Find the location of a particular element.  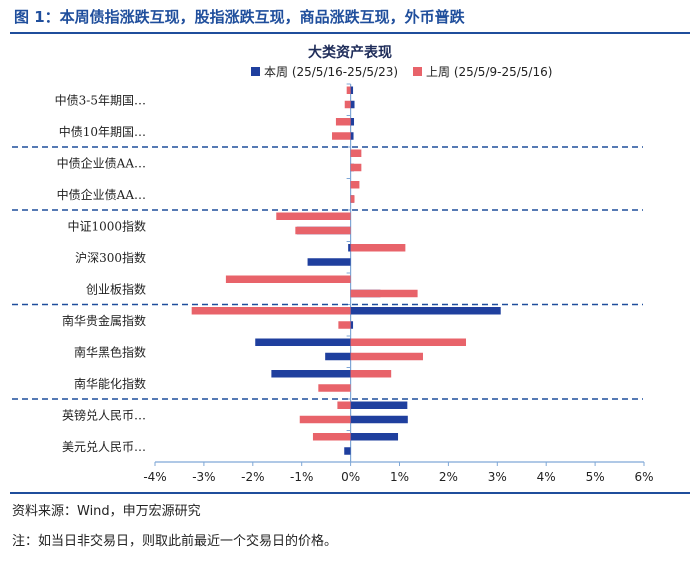

legend-label-1: 上周 (25/5/9-25/5/16) is located at coordinates (489, 72).